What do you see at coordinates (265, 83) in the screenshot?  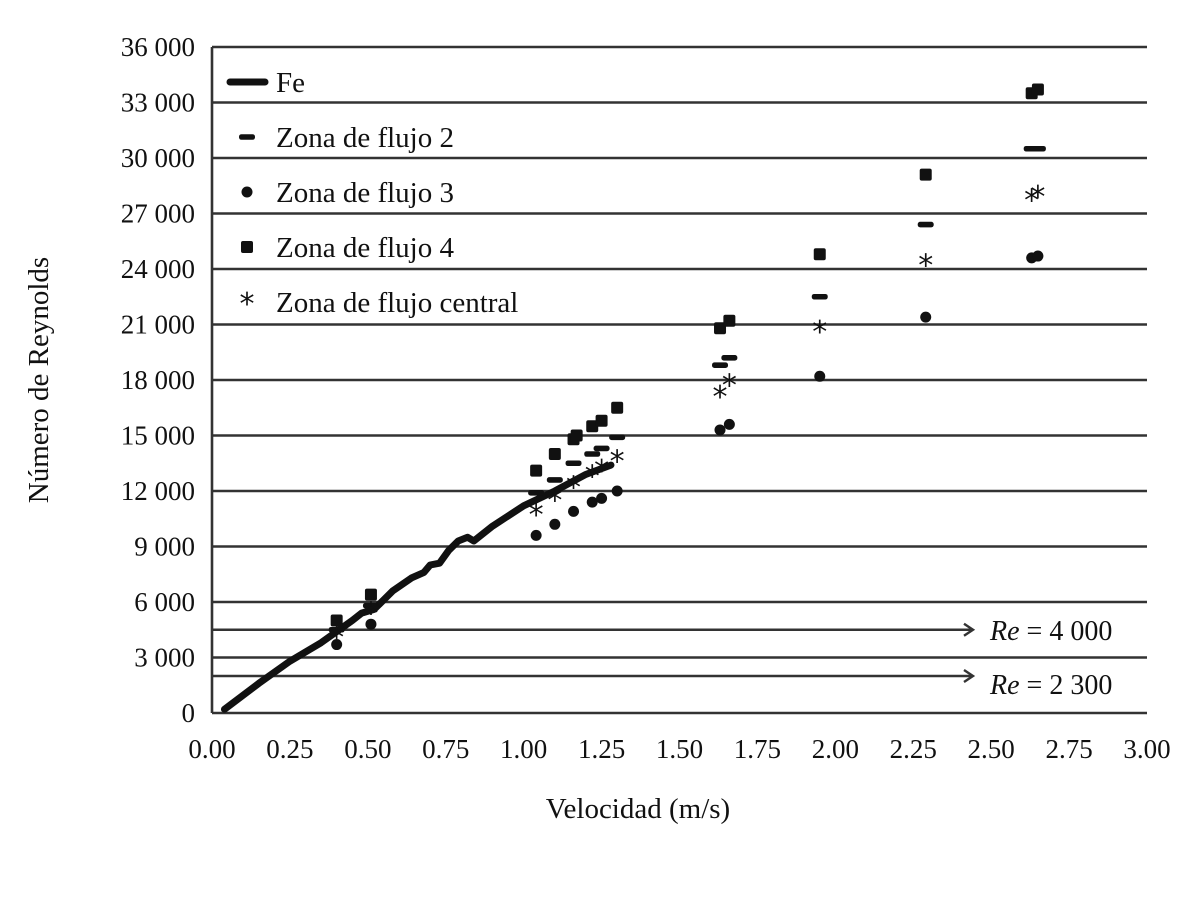 I see `legend-item: Fe` at bounding box center [265, 83].